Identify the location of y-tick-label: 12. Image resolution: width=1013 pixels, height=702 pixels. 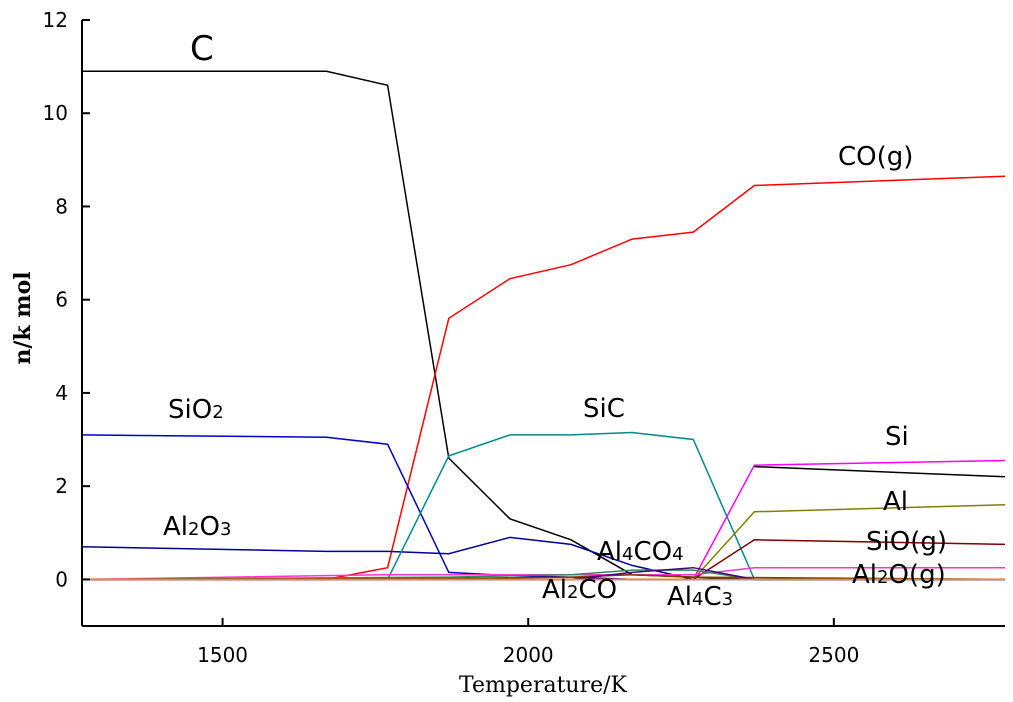
(55, 20).